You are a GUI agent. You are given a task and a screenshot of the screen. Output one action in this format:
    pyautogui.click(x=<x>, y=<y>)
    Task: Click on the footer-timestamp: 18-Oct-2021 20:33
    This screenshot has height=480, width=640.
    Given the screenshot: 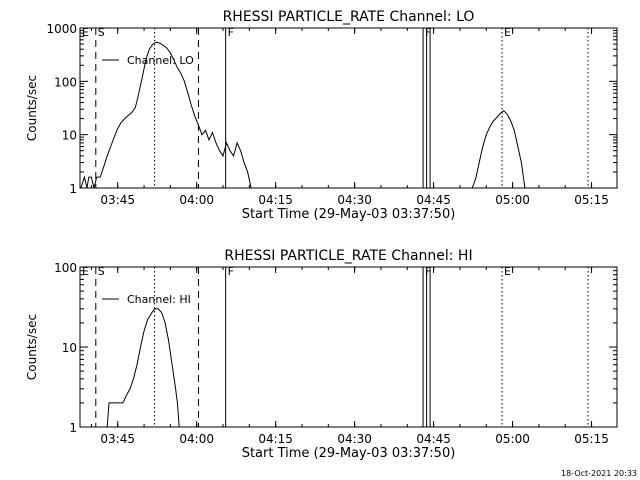 What is the action you would take?
    pyautogui.click(x=599, y=473)
    